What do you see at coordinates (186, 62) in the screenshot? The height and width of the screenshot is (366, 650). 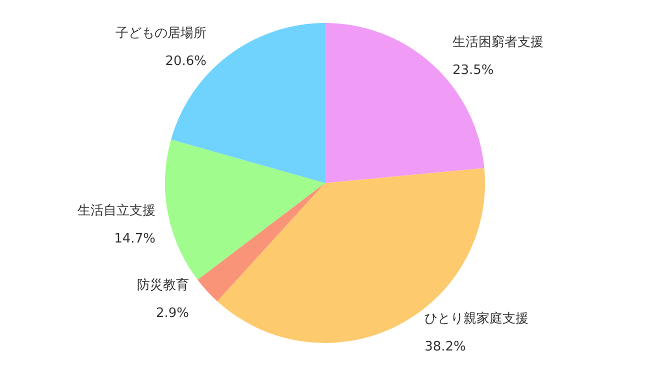 I see `data-label: 20.6%` at bounding box center [186, 62].